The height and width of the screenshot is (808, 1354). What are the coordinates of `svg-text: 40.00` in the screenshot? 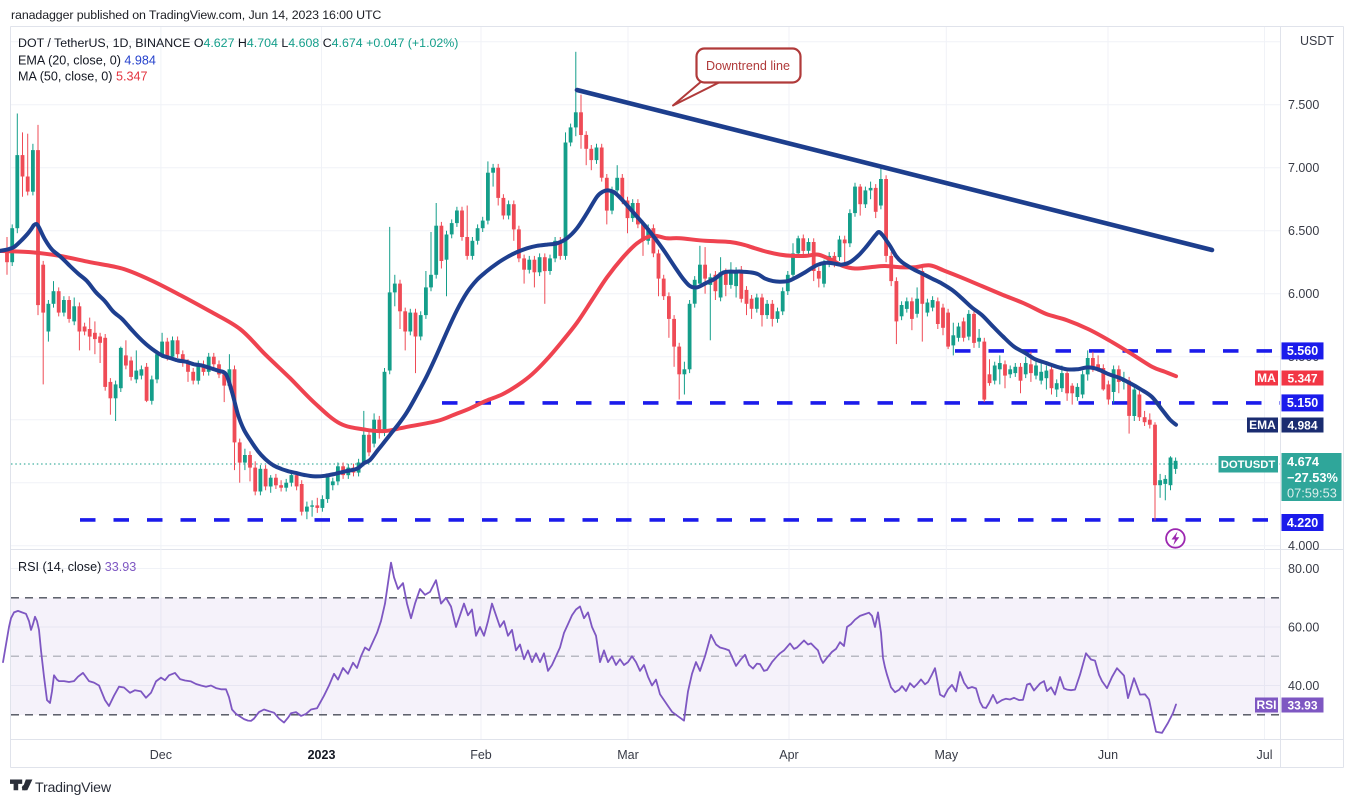 It's located at (1303, 686).